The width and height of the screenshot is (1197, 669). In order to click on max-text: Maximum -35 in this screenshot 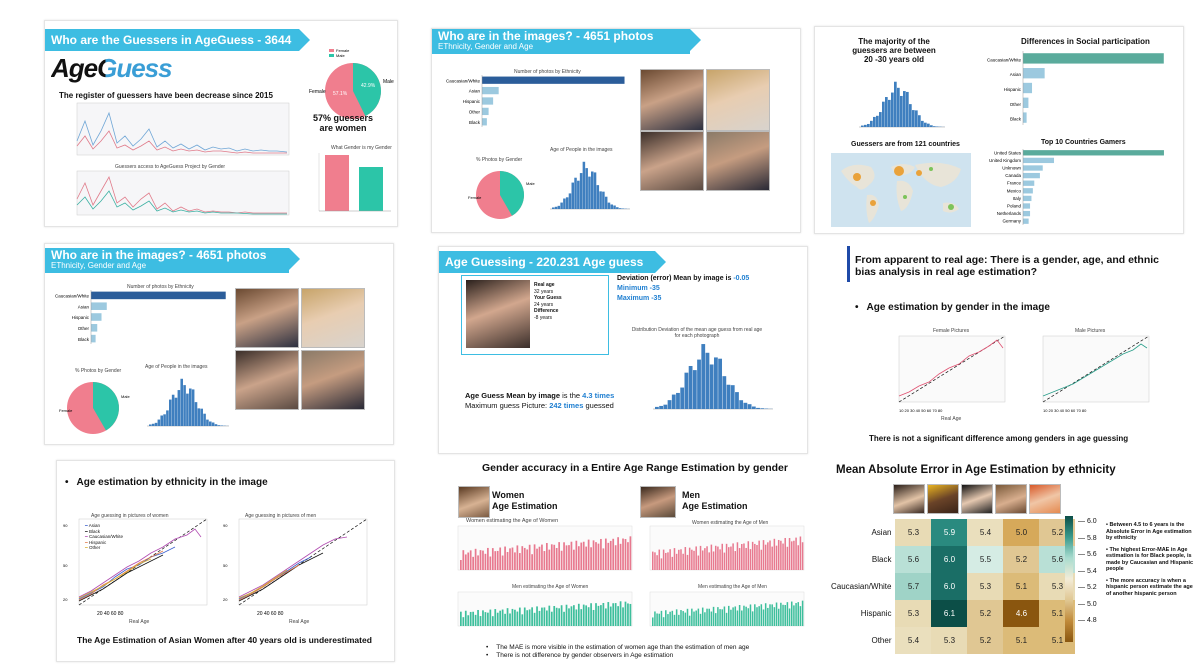, I will do `click(639, 298)`.